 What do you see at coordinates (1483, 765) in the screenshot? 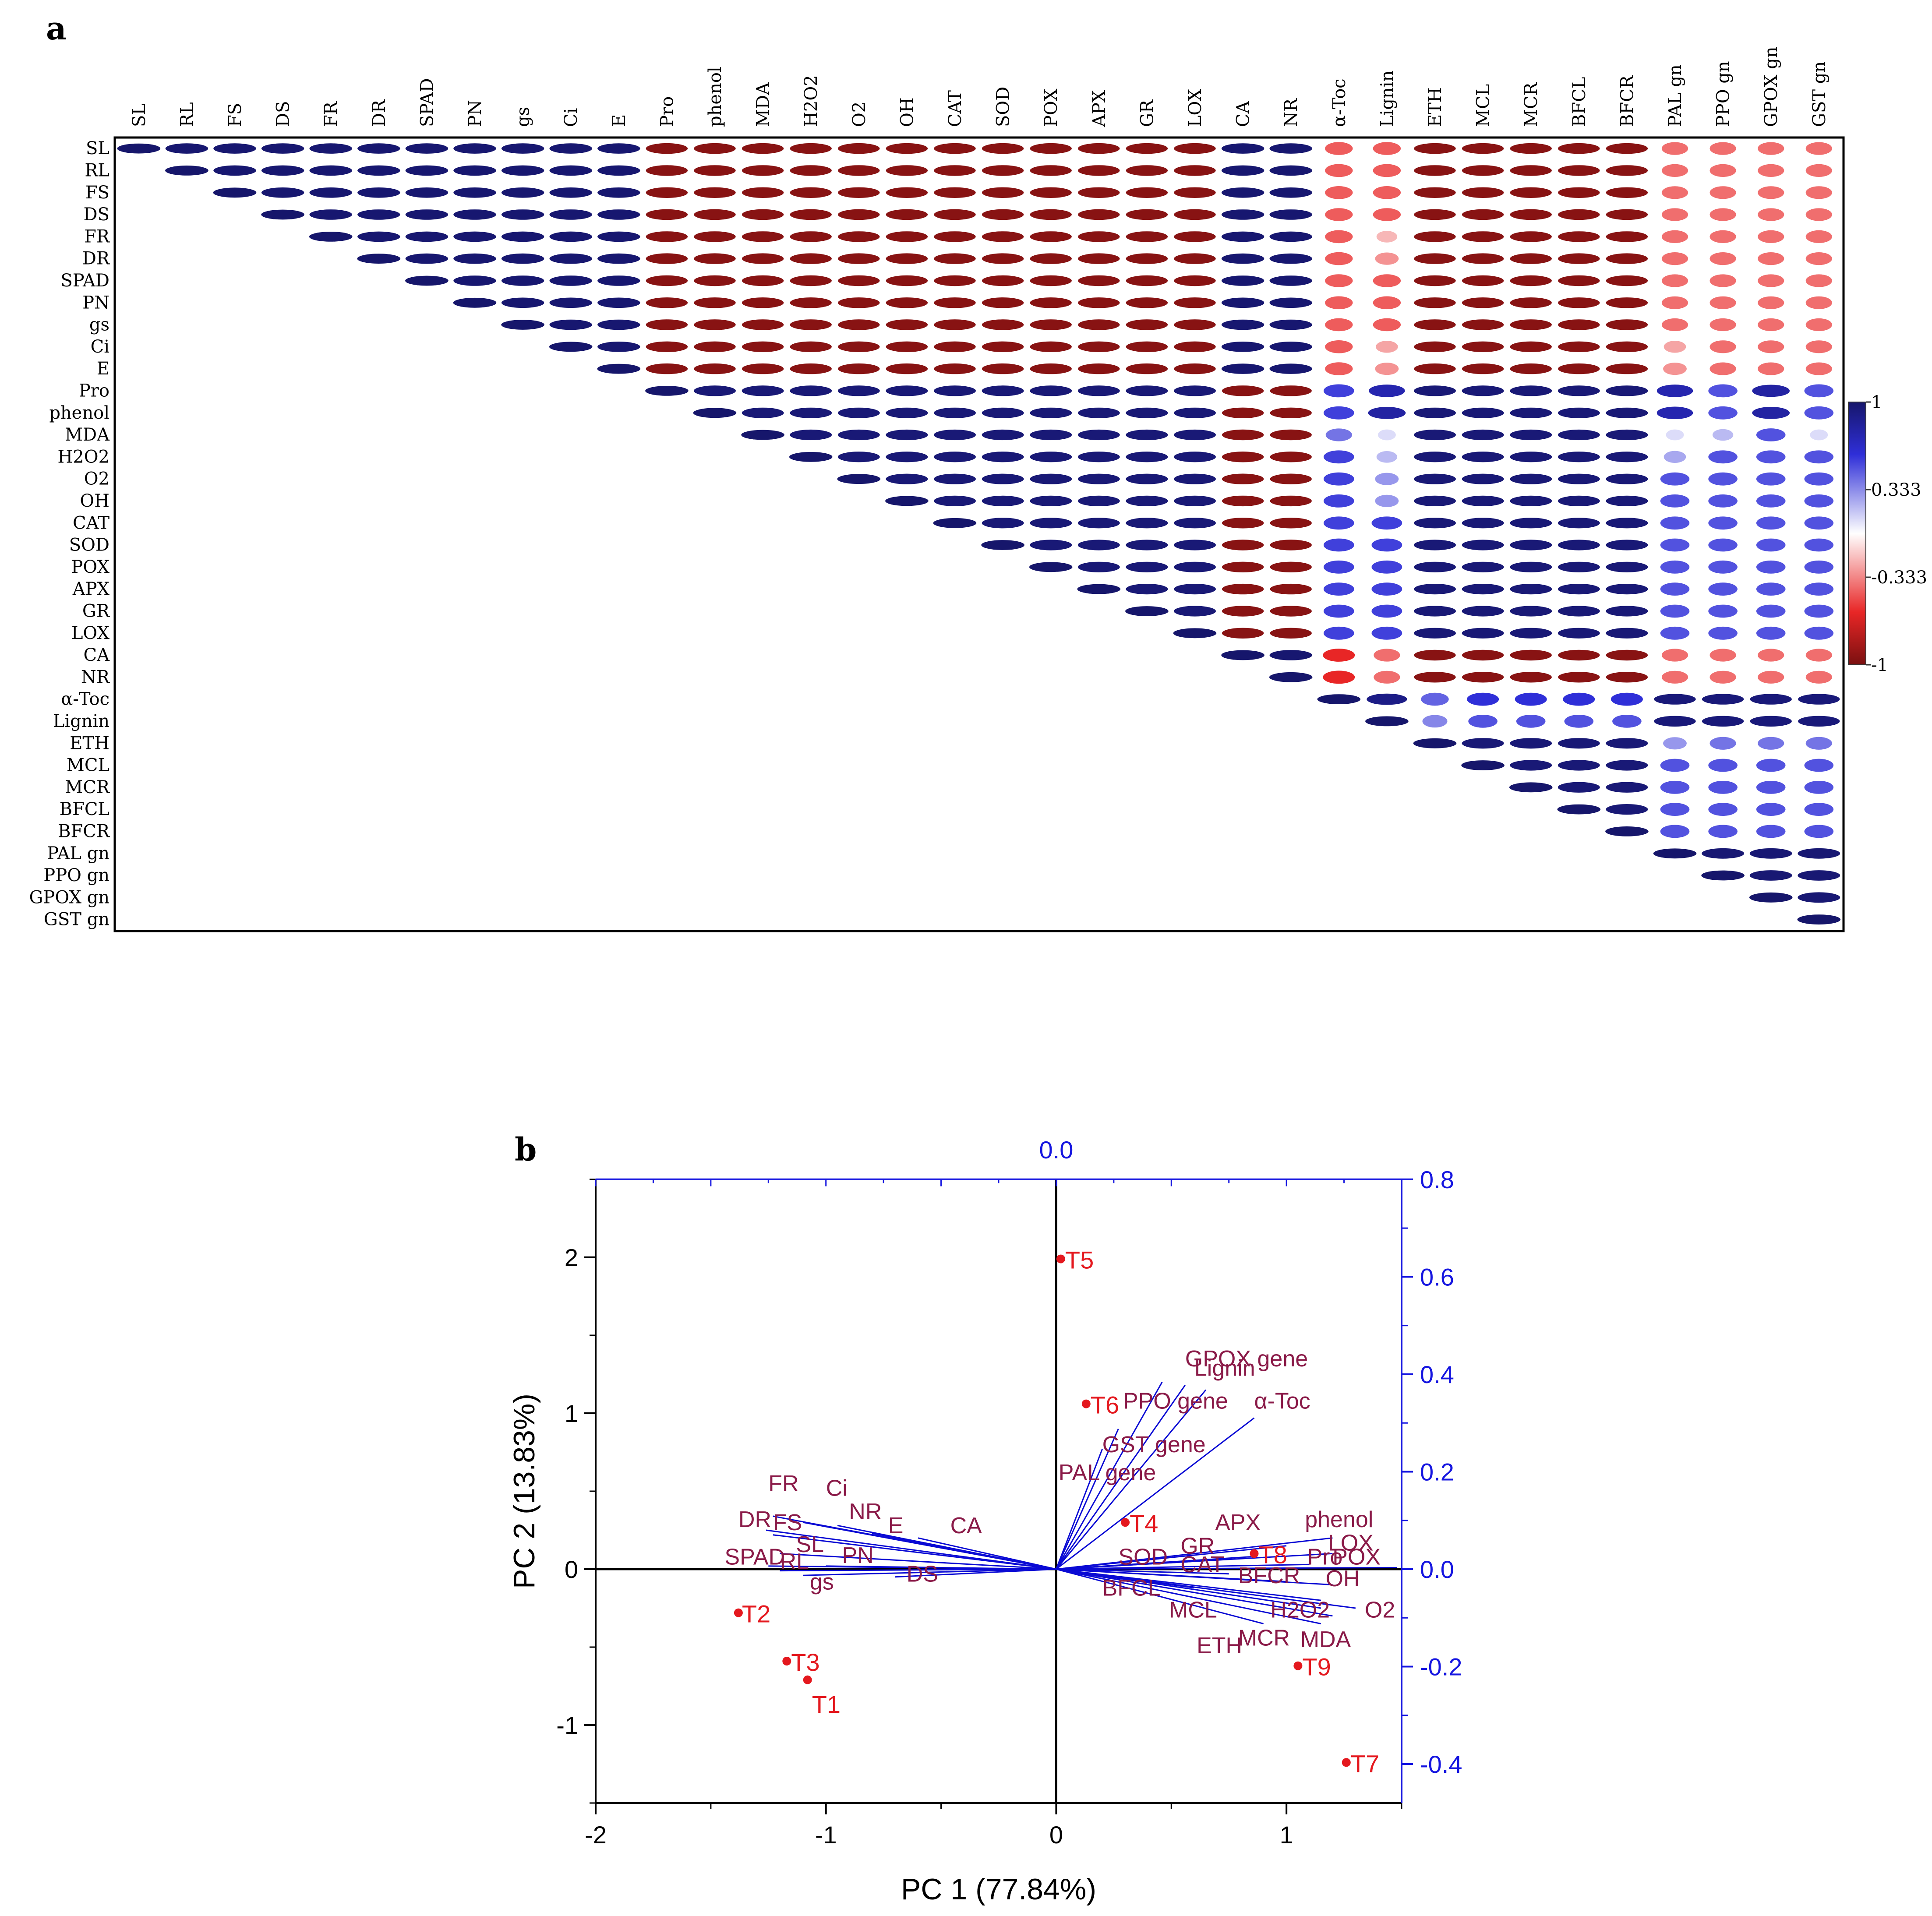
I see `corr-cell-mcl-mcl` at bounding box center [1483, 765].